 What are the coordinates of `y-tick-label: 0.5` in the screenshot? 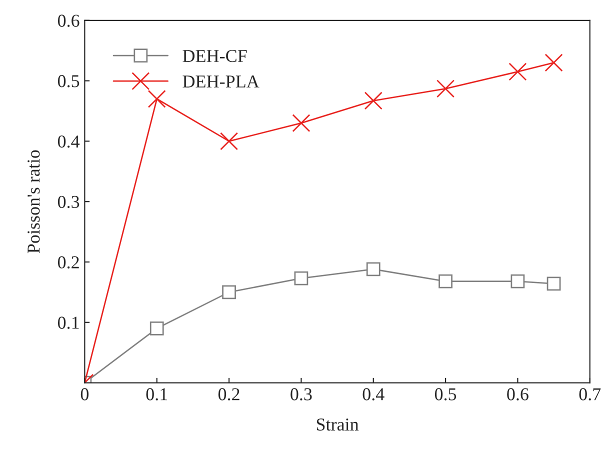 It's located at (69, 81).